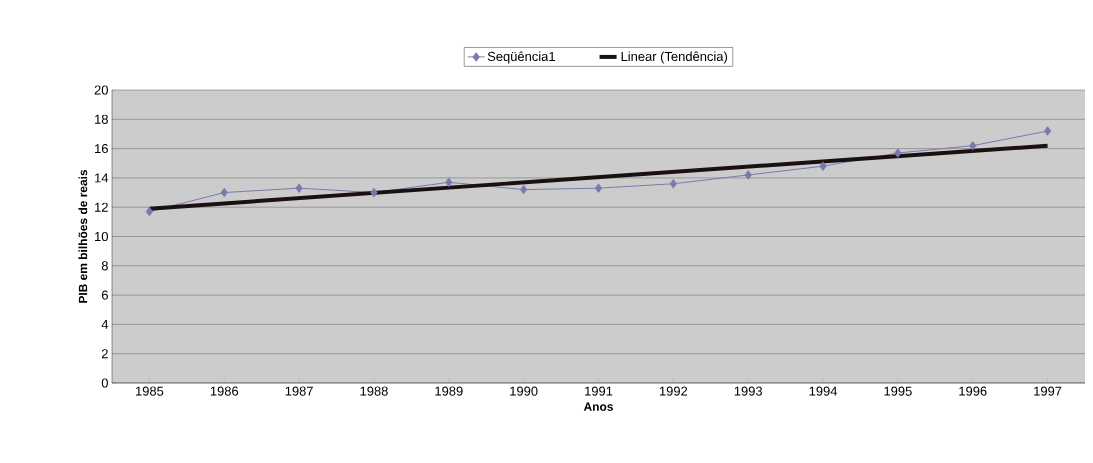 This screenshot has height=463, width=1093. Describe the element at coordinates (104, 266) in the screenshot. I see `y-tick-label: 8` at that location.